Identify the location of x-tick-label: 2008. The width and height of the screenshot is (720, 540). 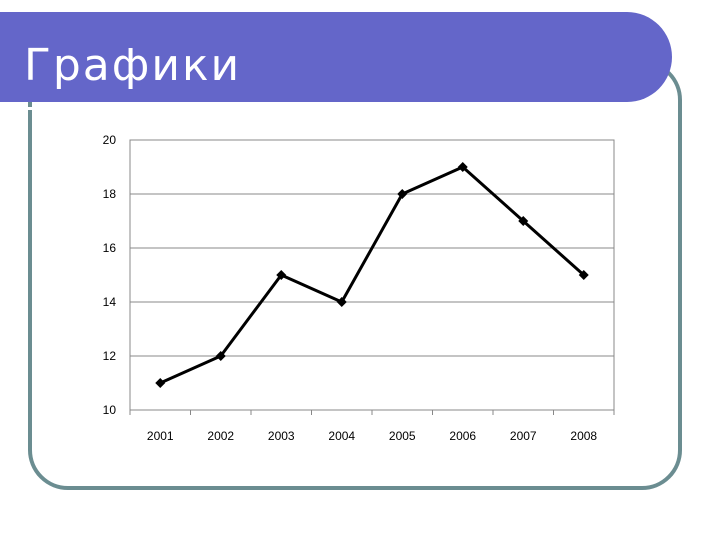
(583, 436).